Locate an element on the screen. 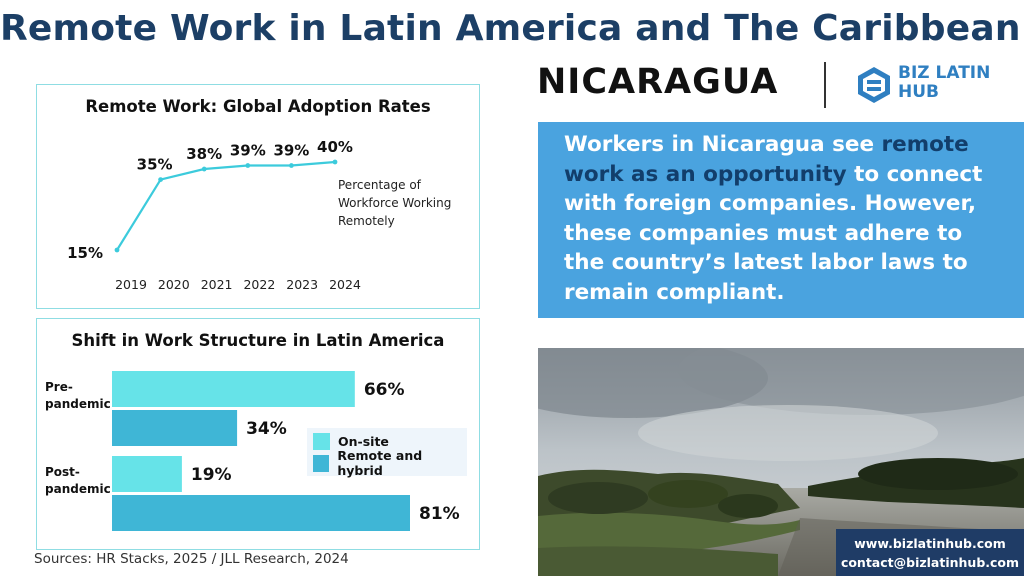 The image size is (1024, 576). year-tick-label: 2022 is located at coordinates (259, 284).